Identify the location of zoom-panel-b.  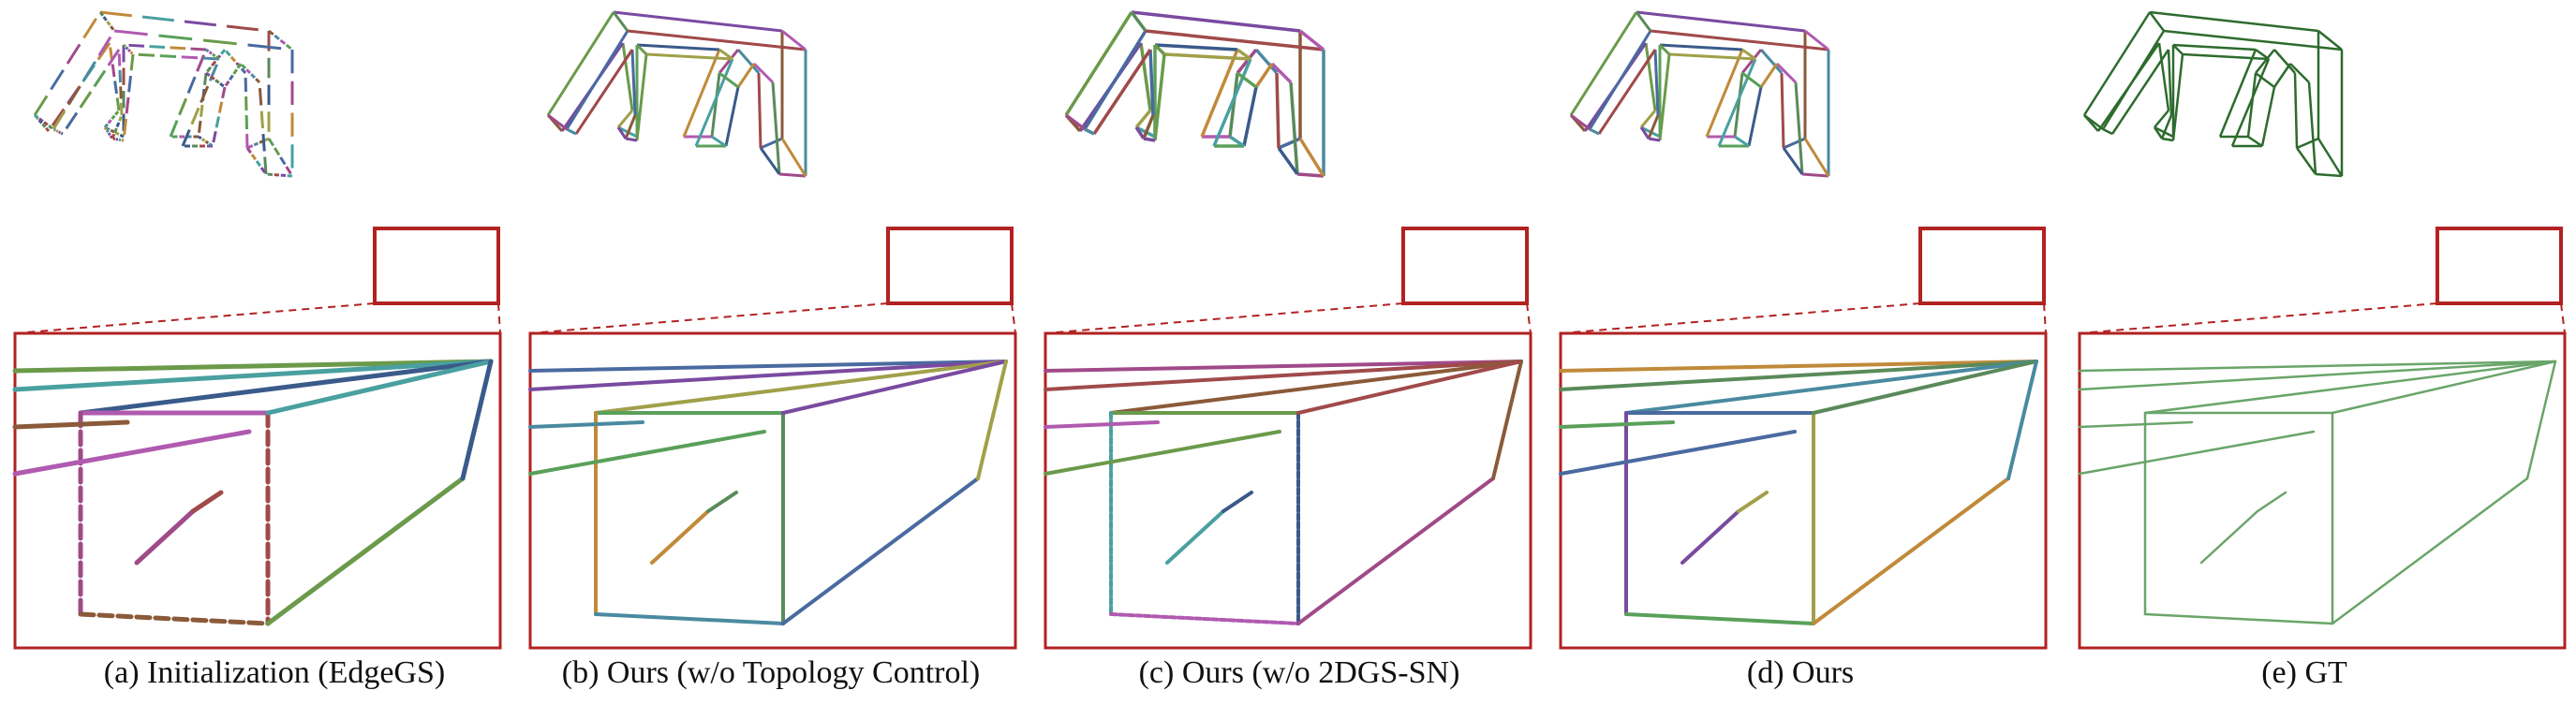
(772, 490).